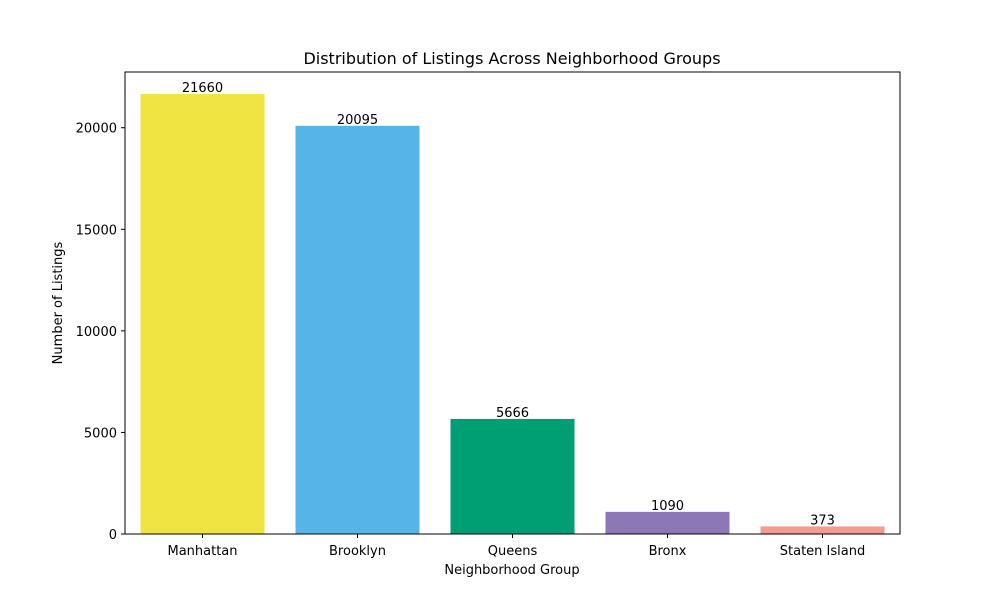 The width and height of the screenshot is (1000, 600). I want to click on x-axis-label: Neighborhood Group, so click(511, 570).